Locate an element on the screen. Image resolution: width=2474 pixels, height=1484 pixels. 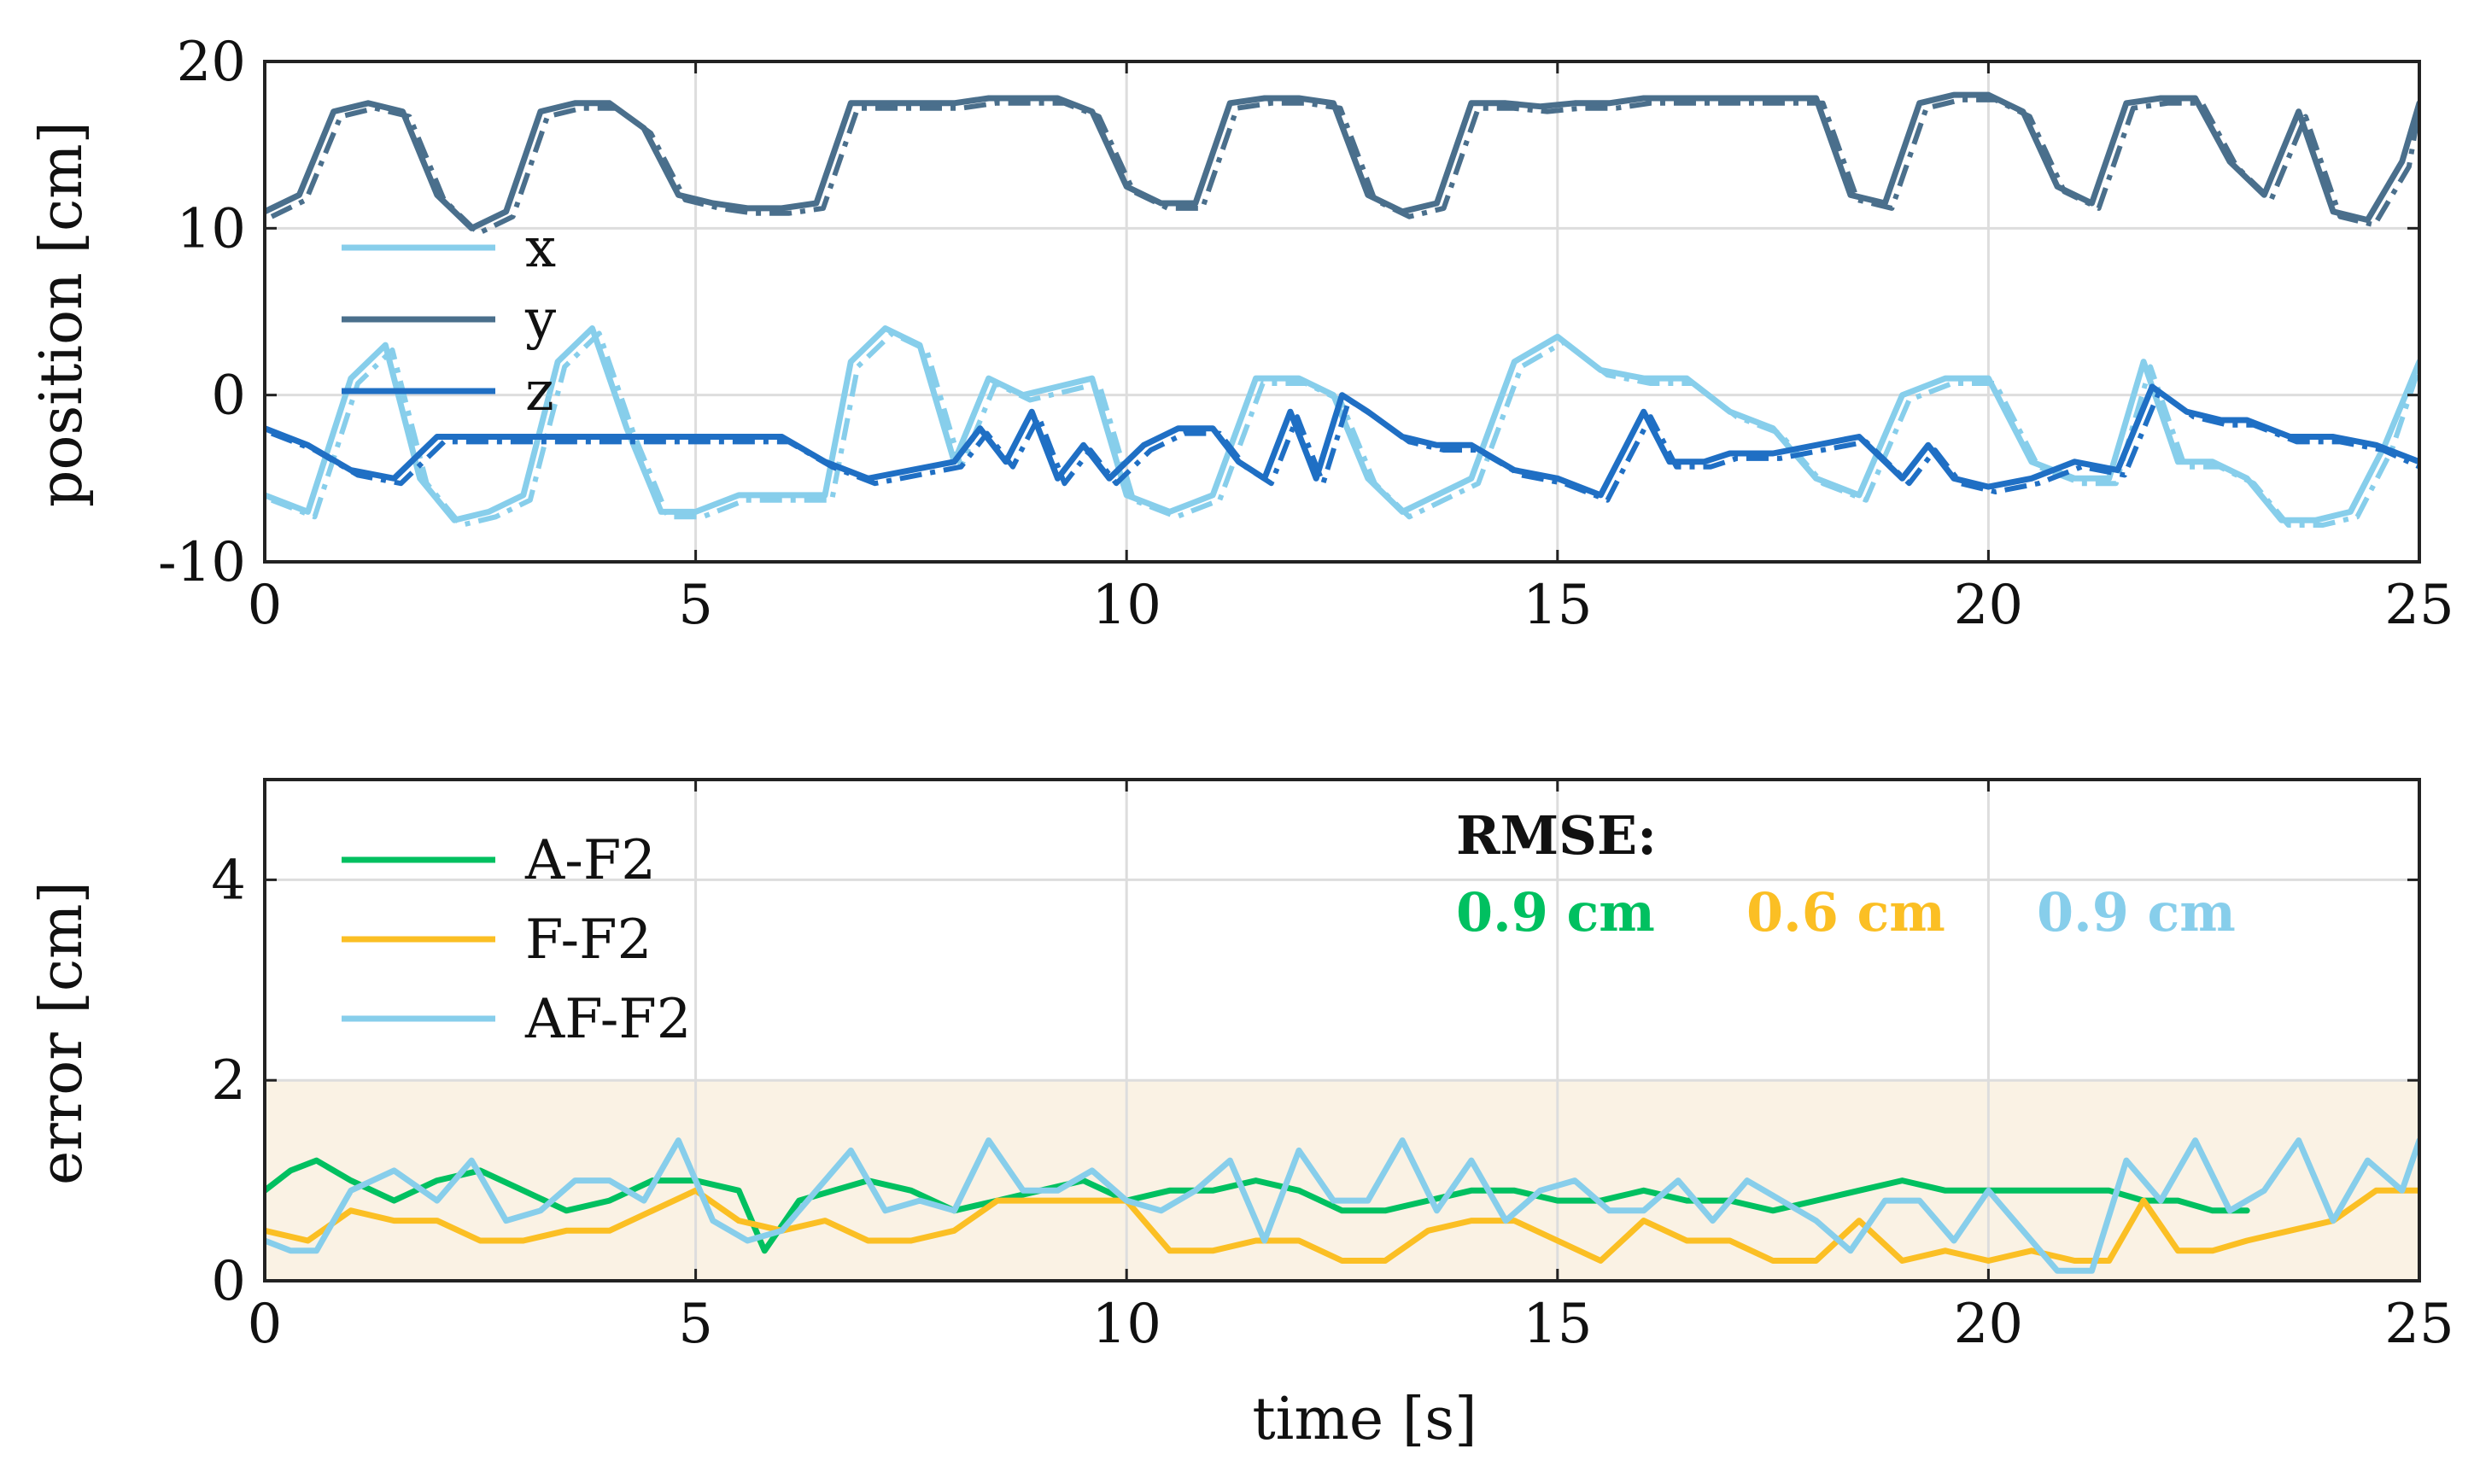
series-x-reference is located at coordinates (1345, 429).